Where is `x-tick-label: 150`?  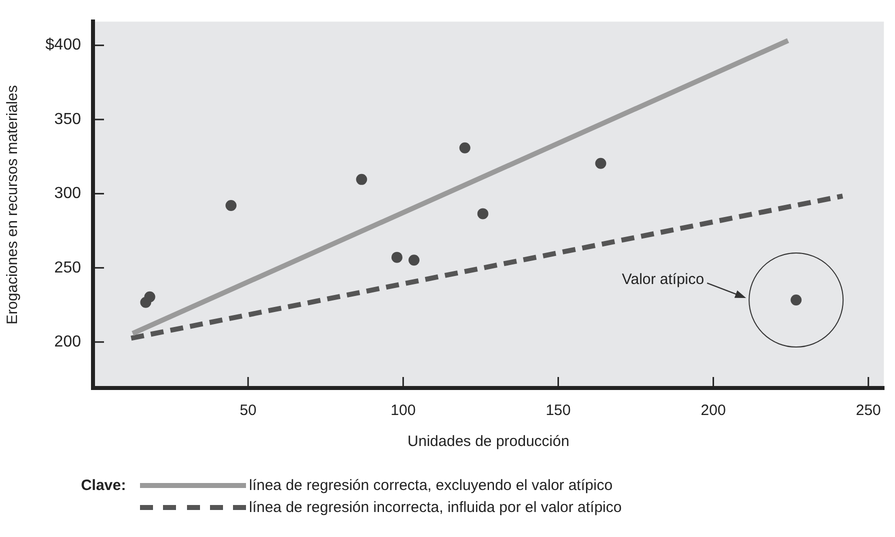 x-tick-label: 150 is located at coordinates (558, 411).